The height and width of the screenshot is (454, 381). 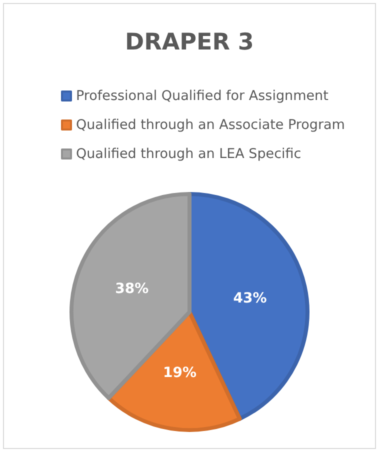 I want to click on data-label: 38%, so click(x=132, y=289).